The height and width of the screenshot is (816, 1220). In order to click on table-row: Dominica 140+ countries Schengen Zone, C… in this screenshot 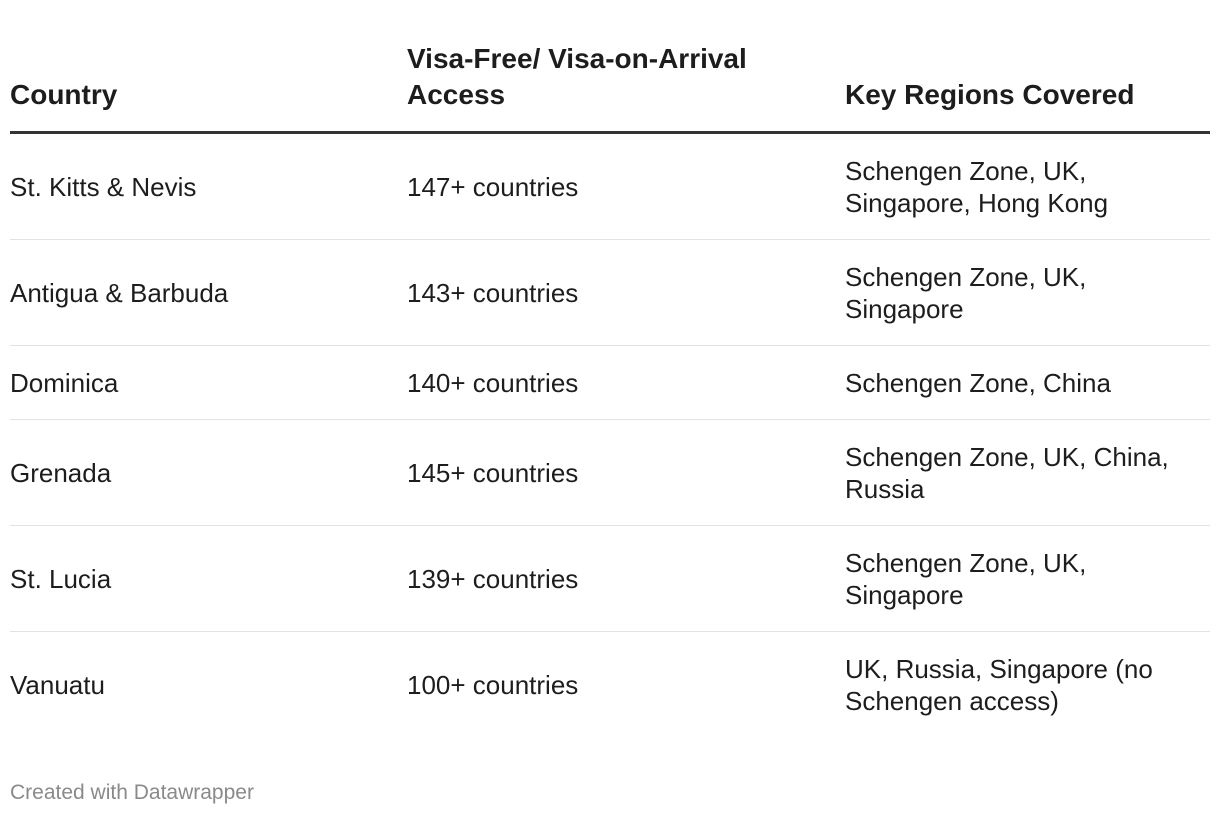, I will do `click(610, 383)`.